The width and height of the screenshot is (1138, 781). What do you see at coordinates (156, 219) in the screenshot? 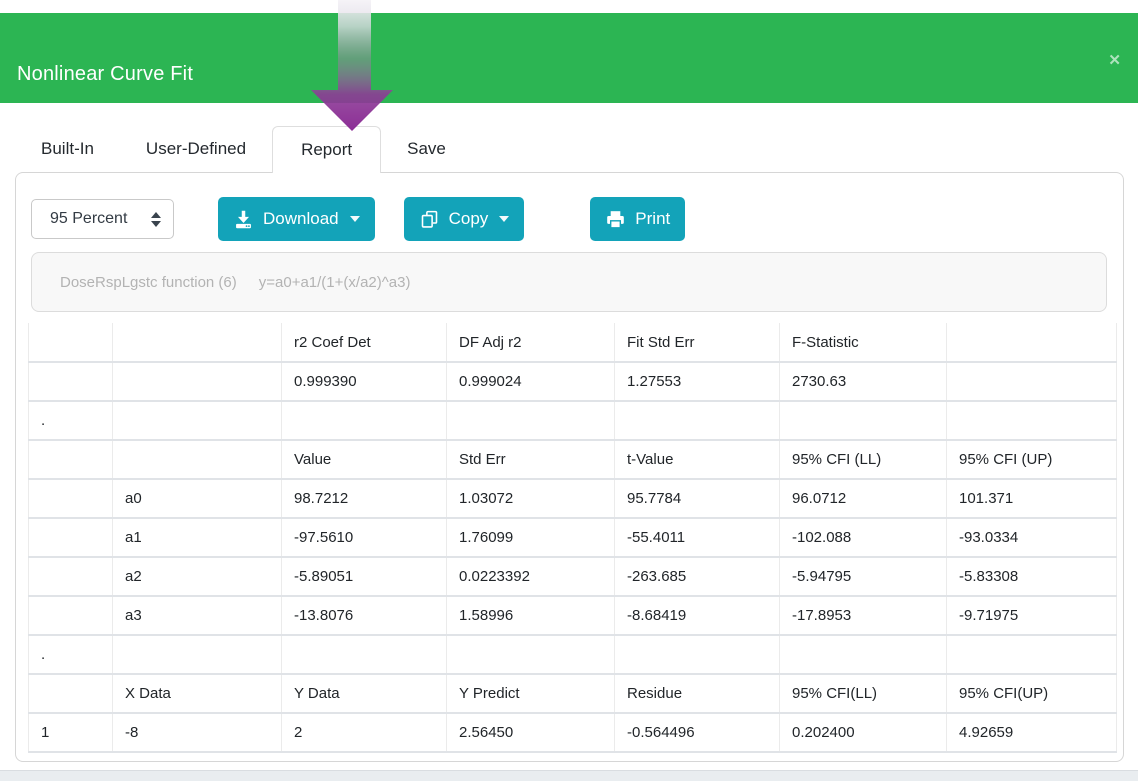
I see `updown-icon` at bounding box center [156, 219].